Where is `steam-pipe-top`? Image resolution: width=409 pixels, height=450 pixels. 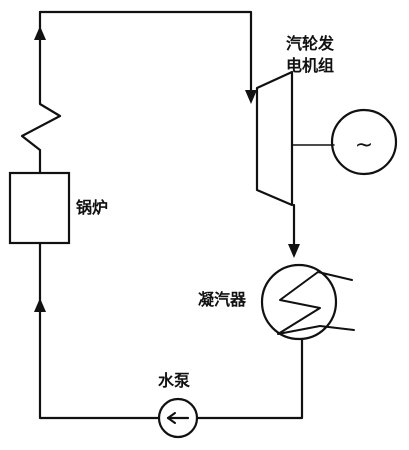 steam-pipe-top is located at coordinates (145, 56).